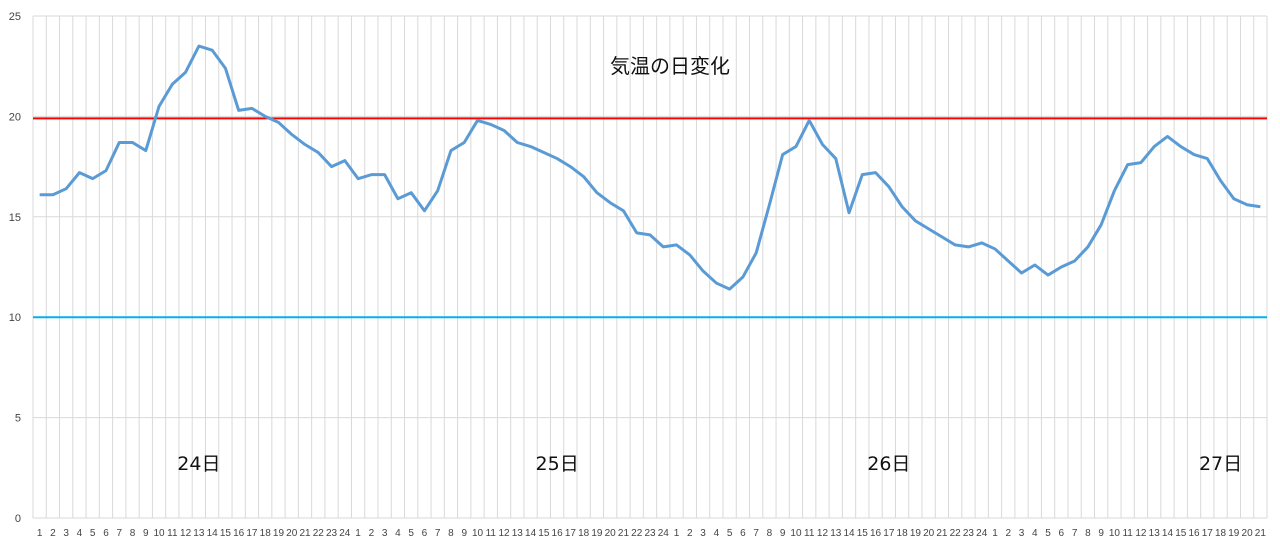 The image size is (1280, 549). Describe the element at coordinates (888, 464) in the screenshot. I see `day-label: 26日` at that location.